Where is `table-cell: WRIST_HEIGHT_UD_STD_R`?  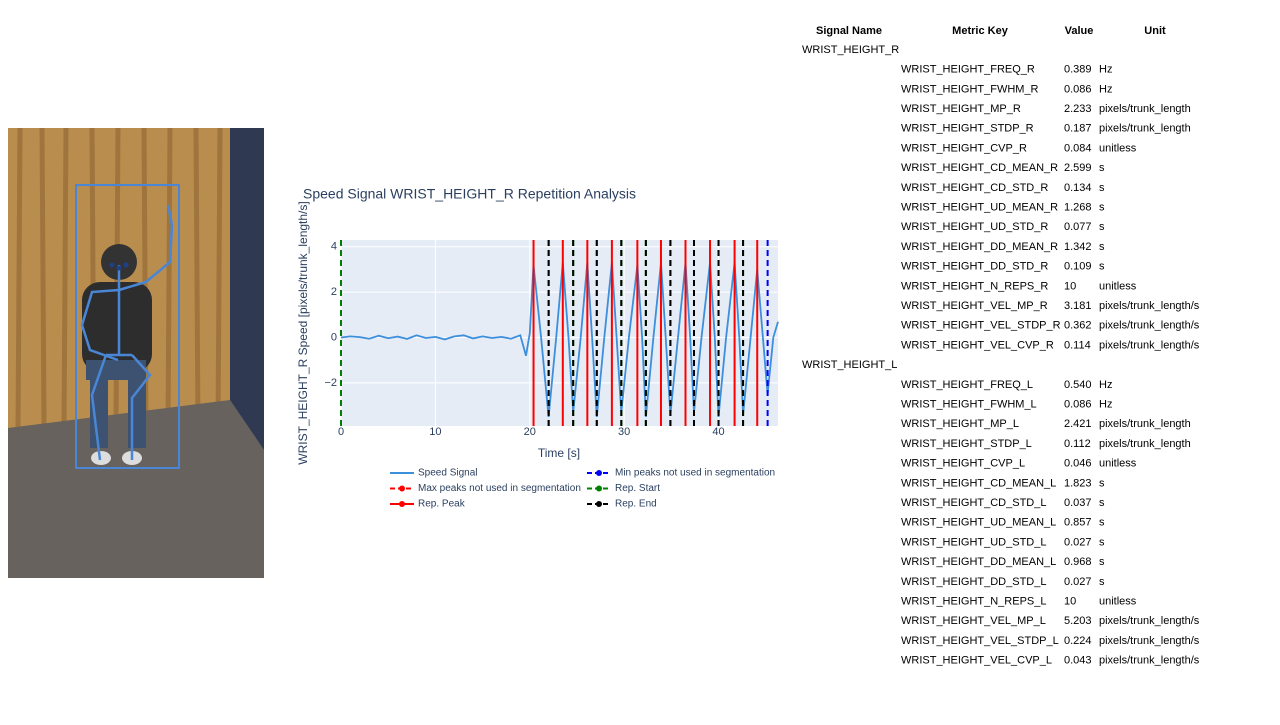 table-cell: WRIST_HEIGHT_UD_STD_R is located at coordinates (974, 227).